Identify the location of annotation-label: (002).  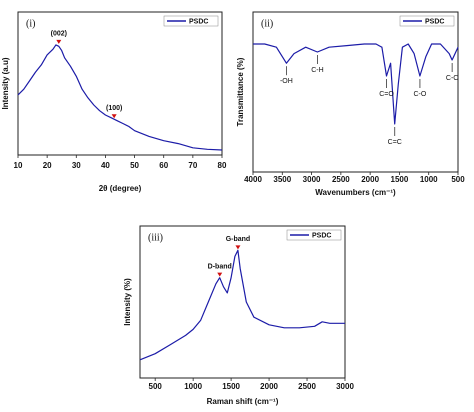
(59, 34).